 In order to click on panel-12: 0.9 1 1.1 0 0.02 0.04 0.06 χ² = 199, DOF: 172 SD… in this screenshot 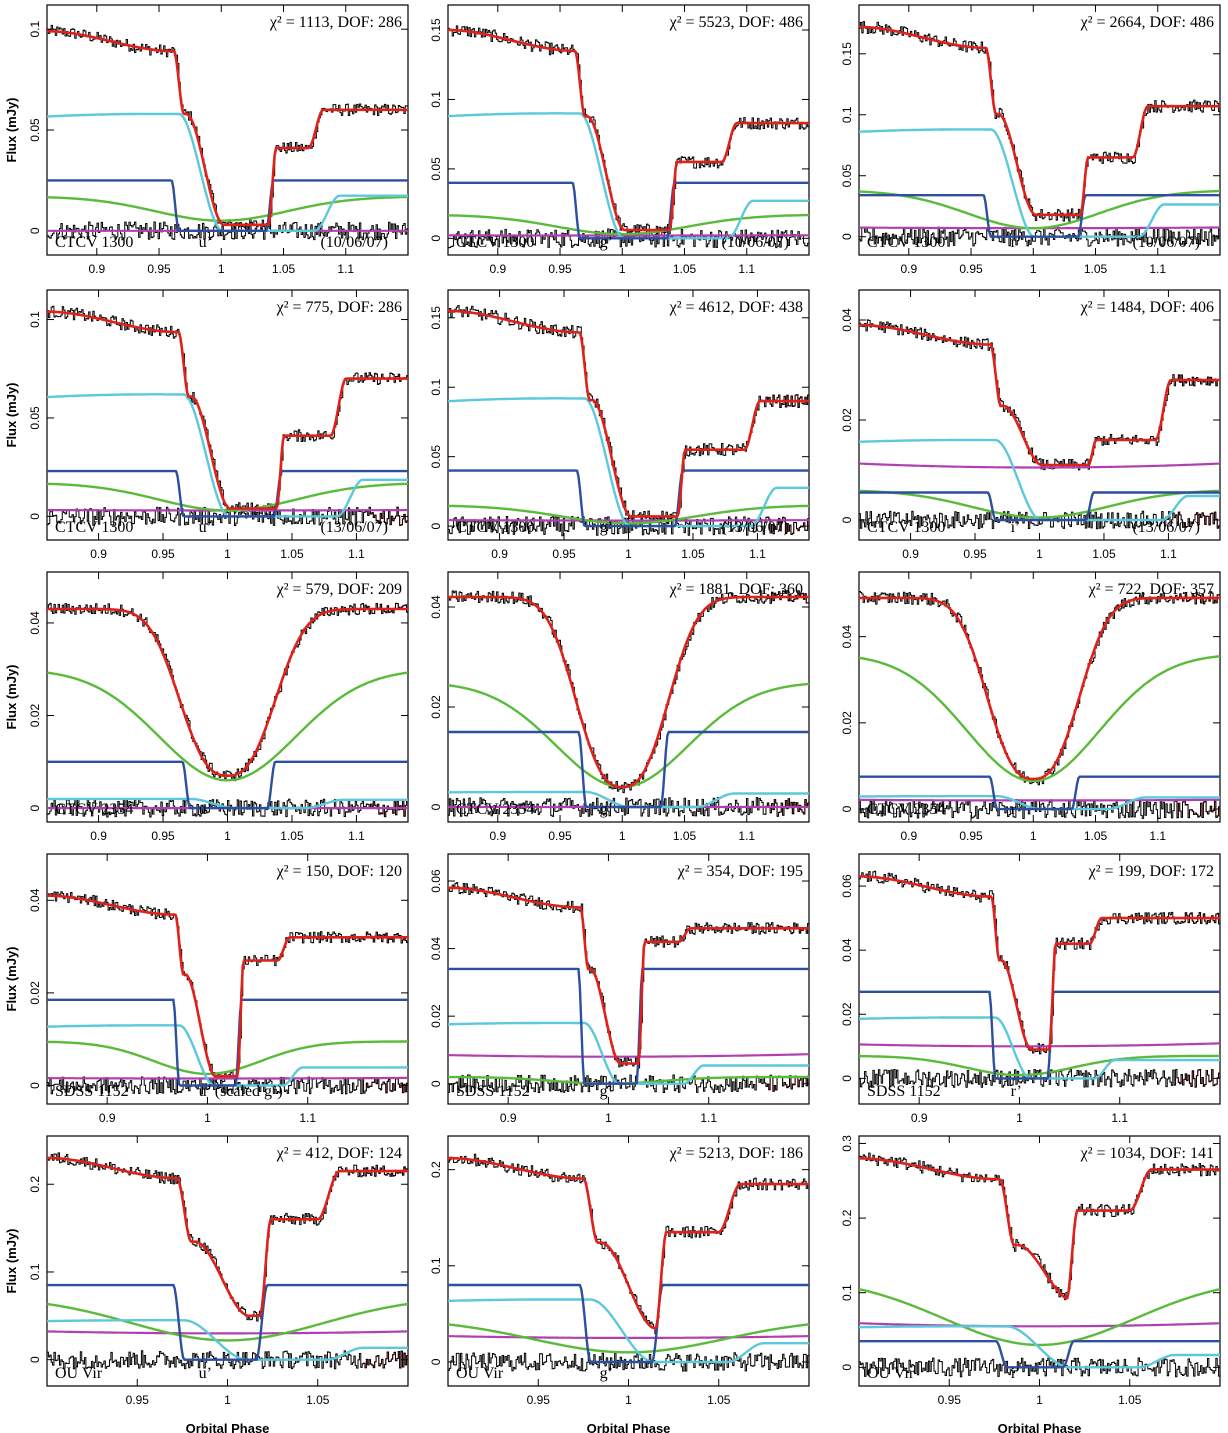, I will do `click(1030, 989)`.